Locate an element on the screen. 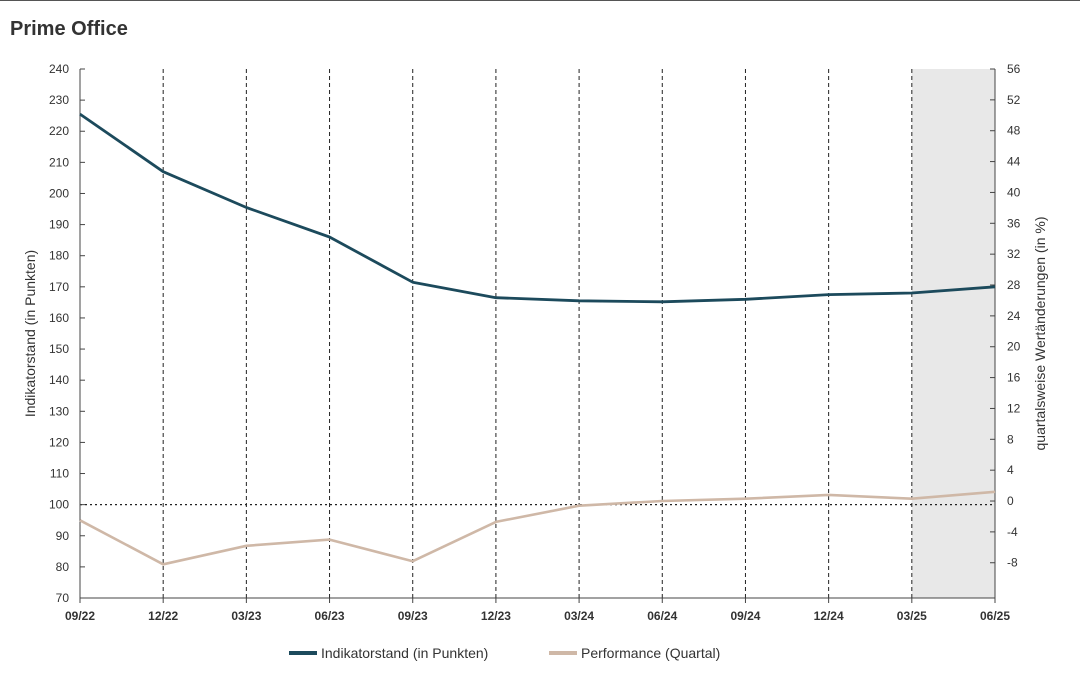 The image size is (1080, 675). right-tick-label: -4 is located at coordinates (1012, 532).